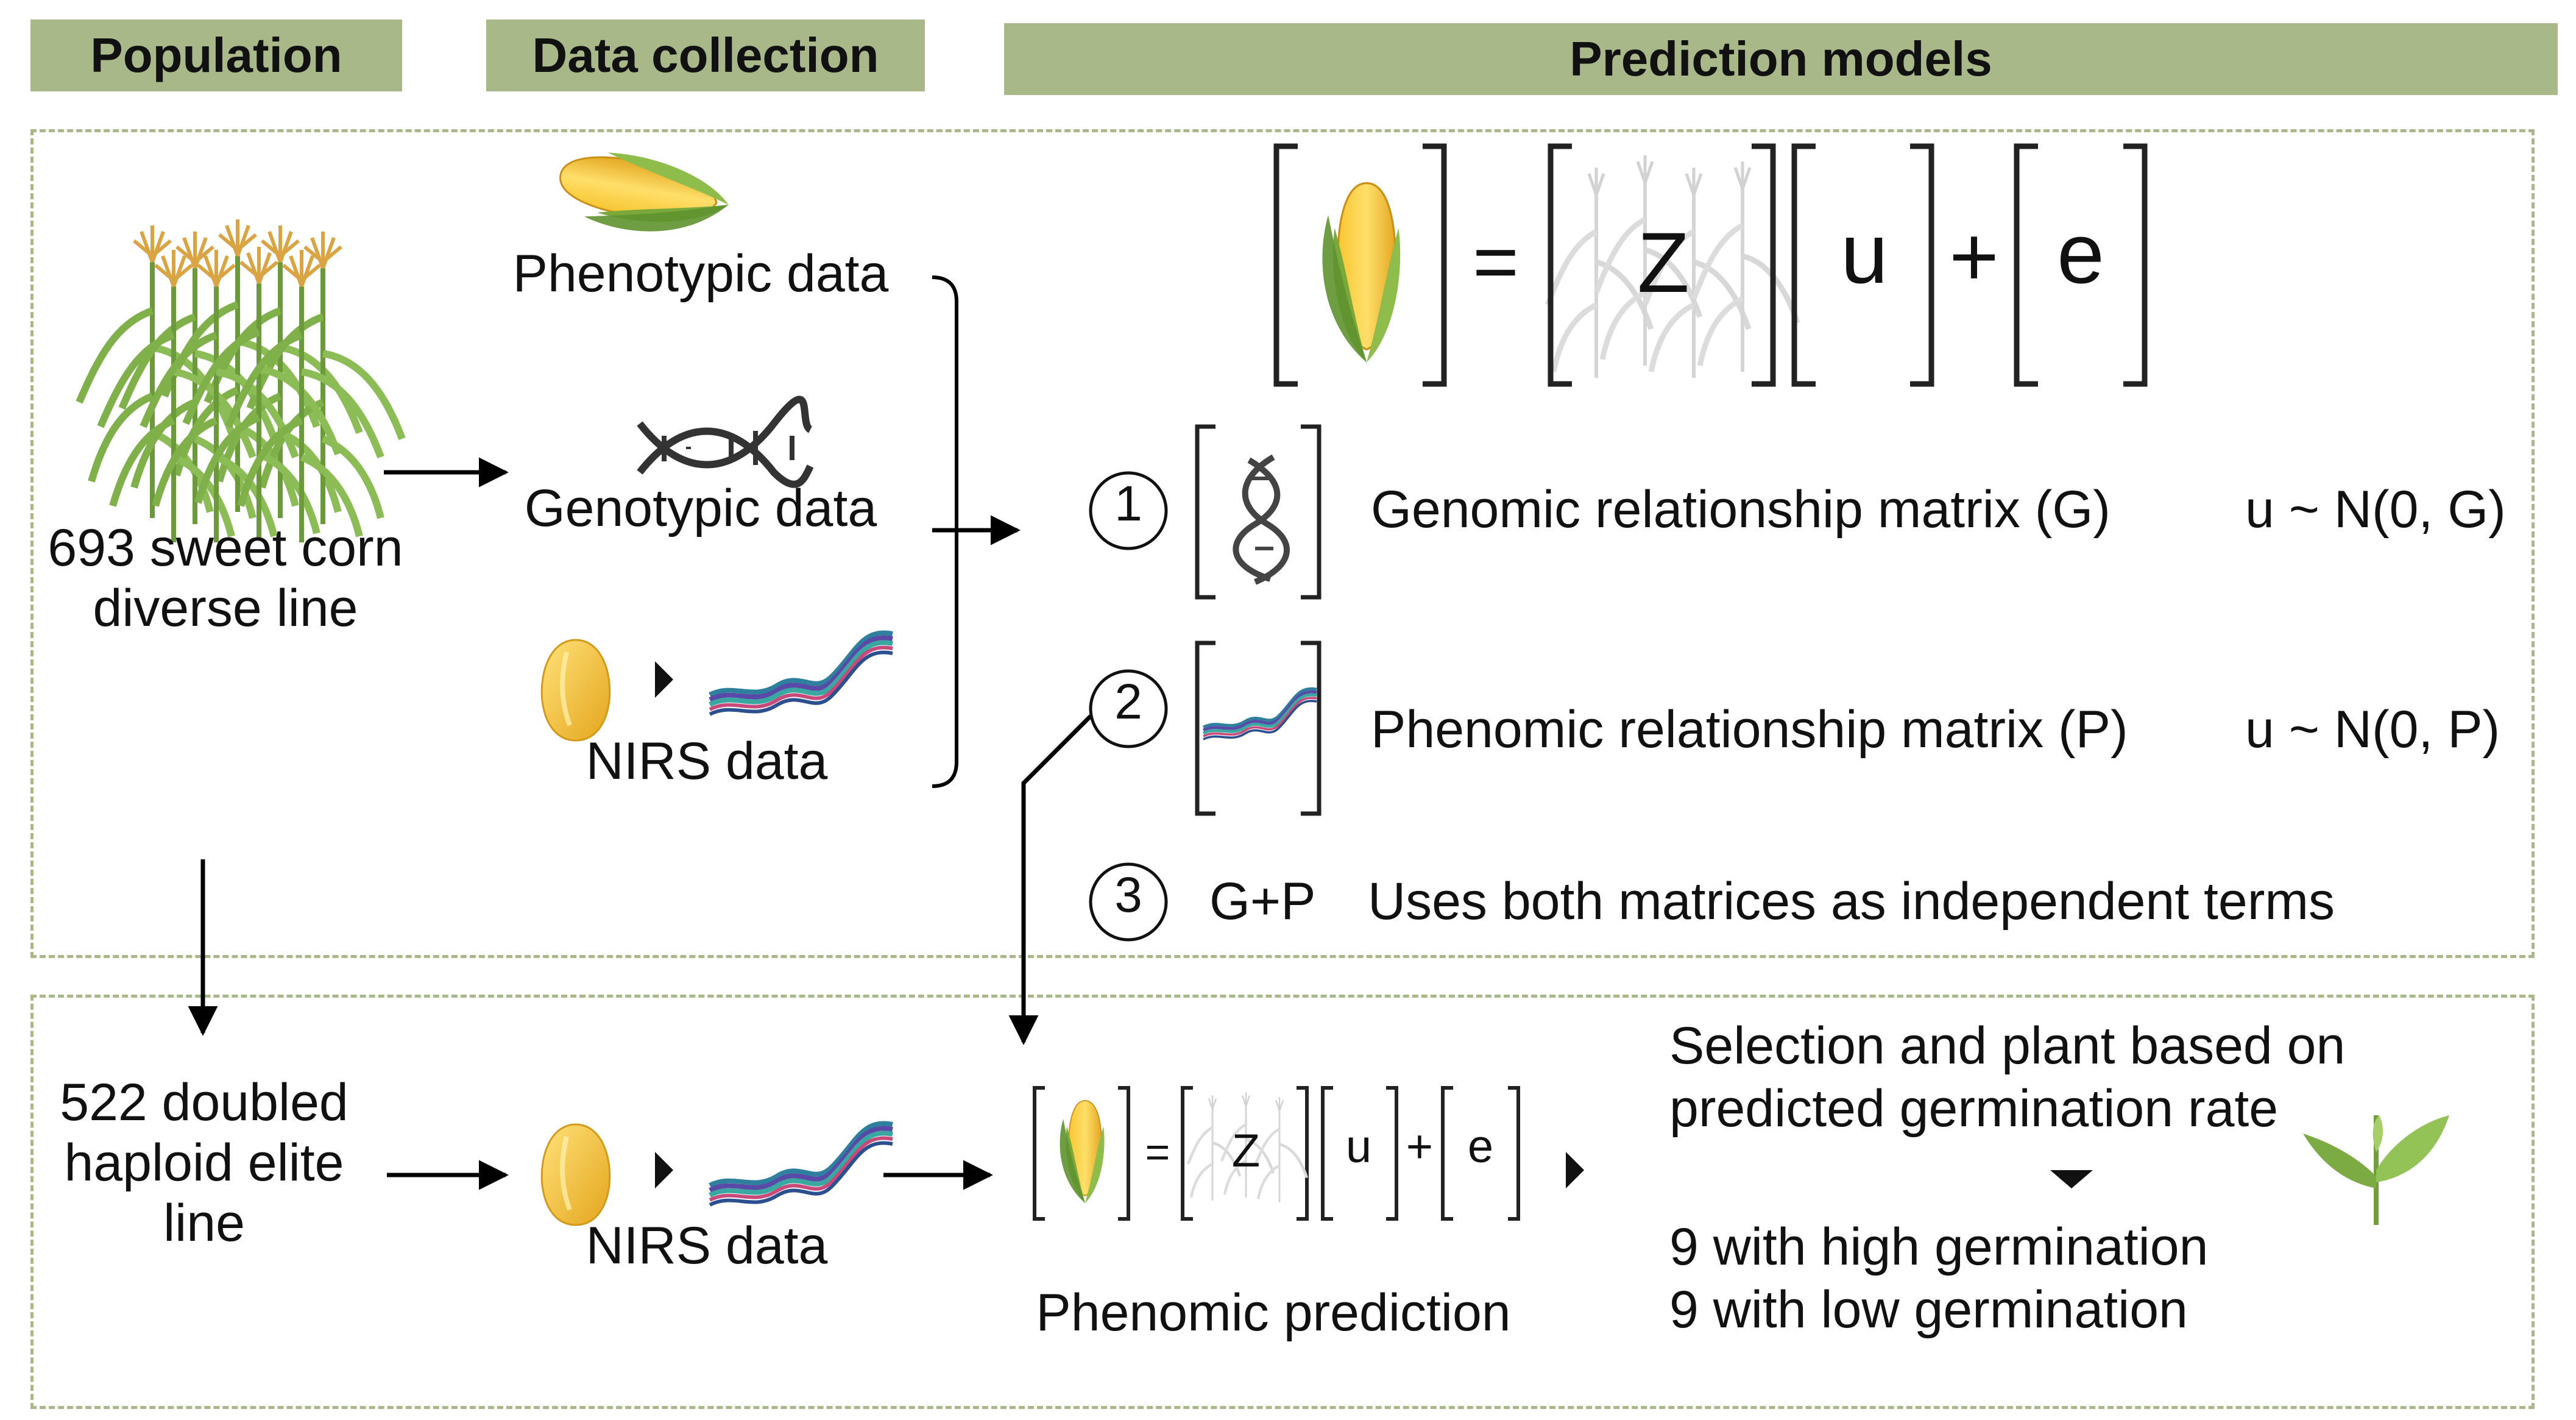  I want to click on header-data-collection-label: Data collection, so click(705, 55).